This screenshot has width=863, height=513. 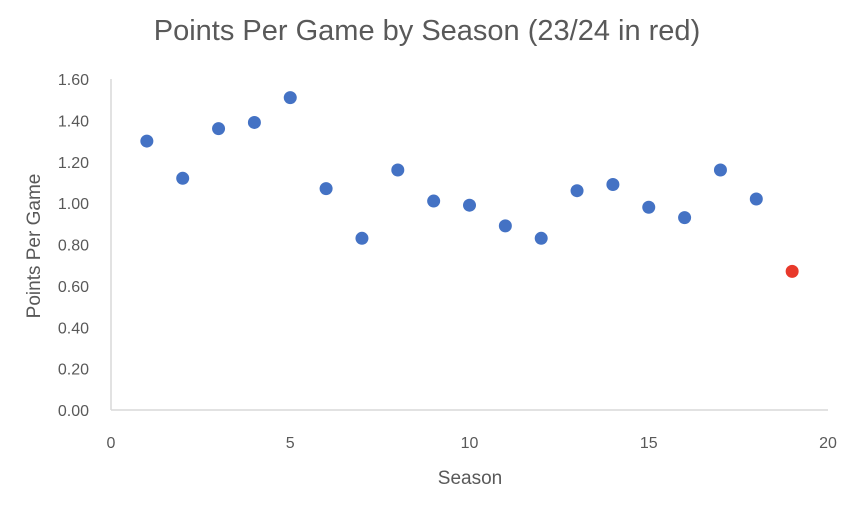 I want to click on x-axis-title: Season, so click(x=470, y=478).